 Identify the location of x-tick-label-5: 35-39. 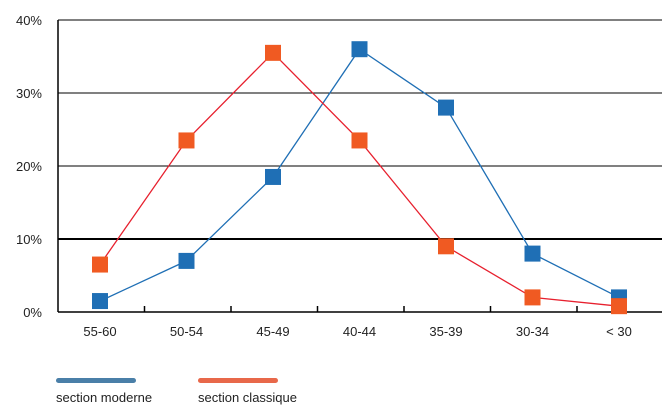
(445, 331).